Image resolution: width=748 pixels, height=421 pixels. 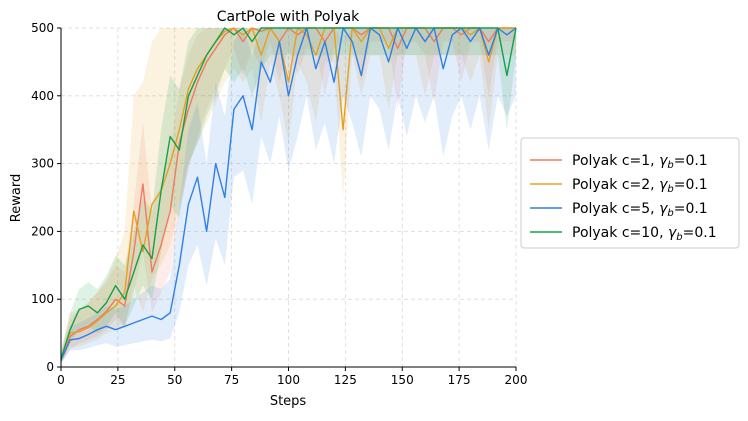 What do you see at coordinates (42, 96) in the screenshot?
I see `y-tick-label: 400` at bounding box center [42, 96].